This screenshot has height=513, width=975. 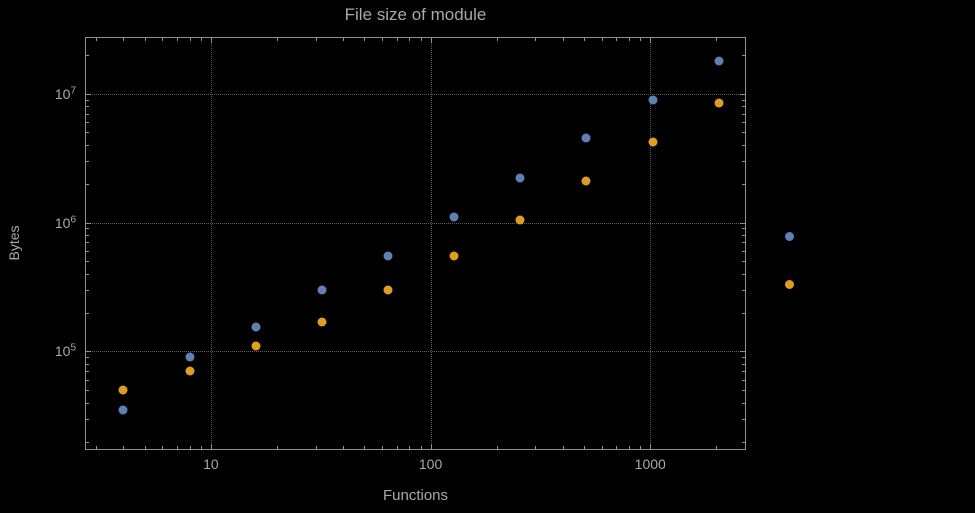 What do you see at coordinates (14, 243) in the screenshot?
I see `y-axis-label: Bytes` at bounding box center [14, 243].